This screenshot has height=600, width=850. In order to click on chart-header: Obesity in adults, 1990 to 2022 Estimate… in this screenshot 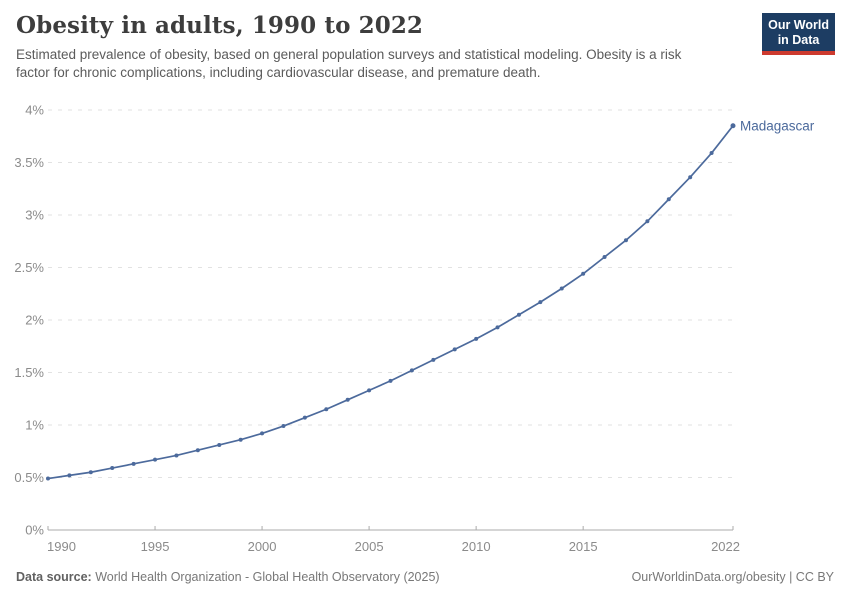, I will do `click(383, 47)`.